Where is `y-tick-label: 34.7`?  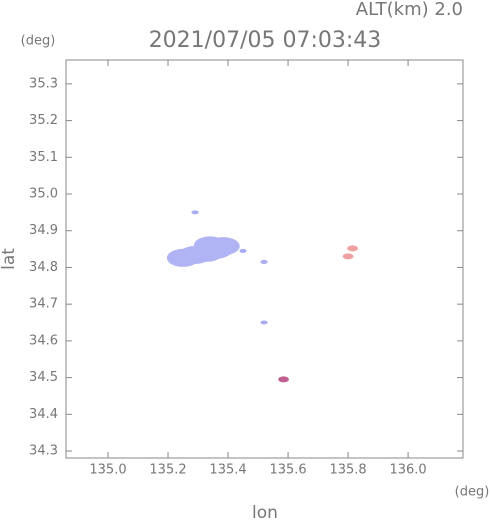
y-tick-label: 34.7 is located at coordinates (43, 304).